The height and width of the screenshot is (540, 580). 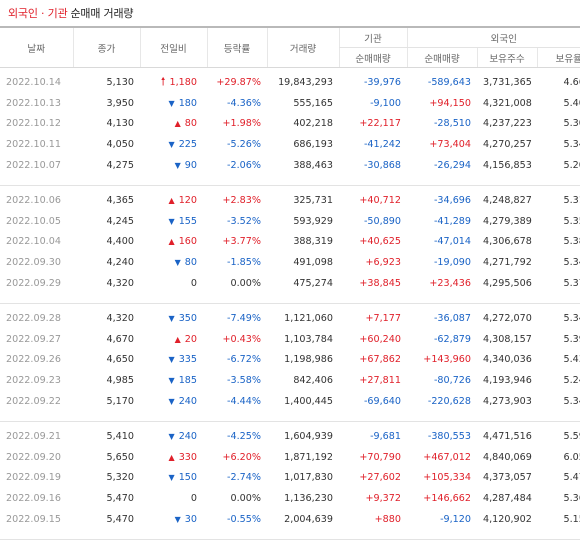 I want to click on cell-ratio: 5.37%, so click(x=571, y=284).